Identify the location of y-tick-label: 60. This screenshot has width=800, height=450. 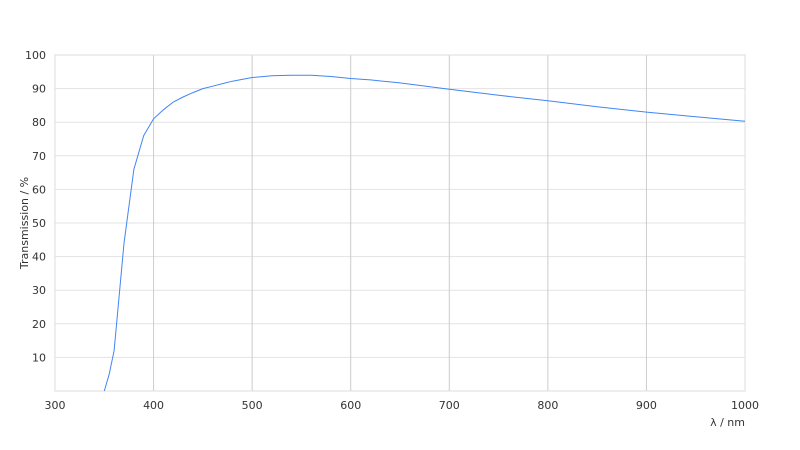
(39, 189).